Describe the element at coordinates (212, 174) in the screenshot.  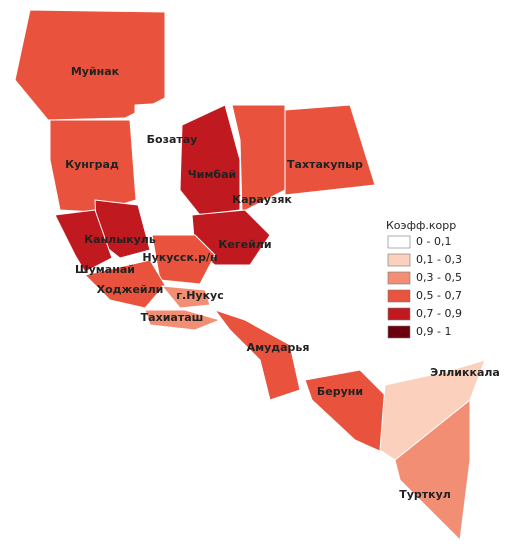
I see `region-label: Чимбай` at that location.